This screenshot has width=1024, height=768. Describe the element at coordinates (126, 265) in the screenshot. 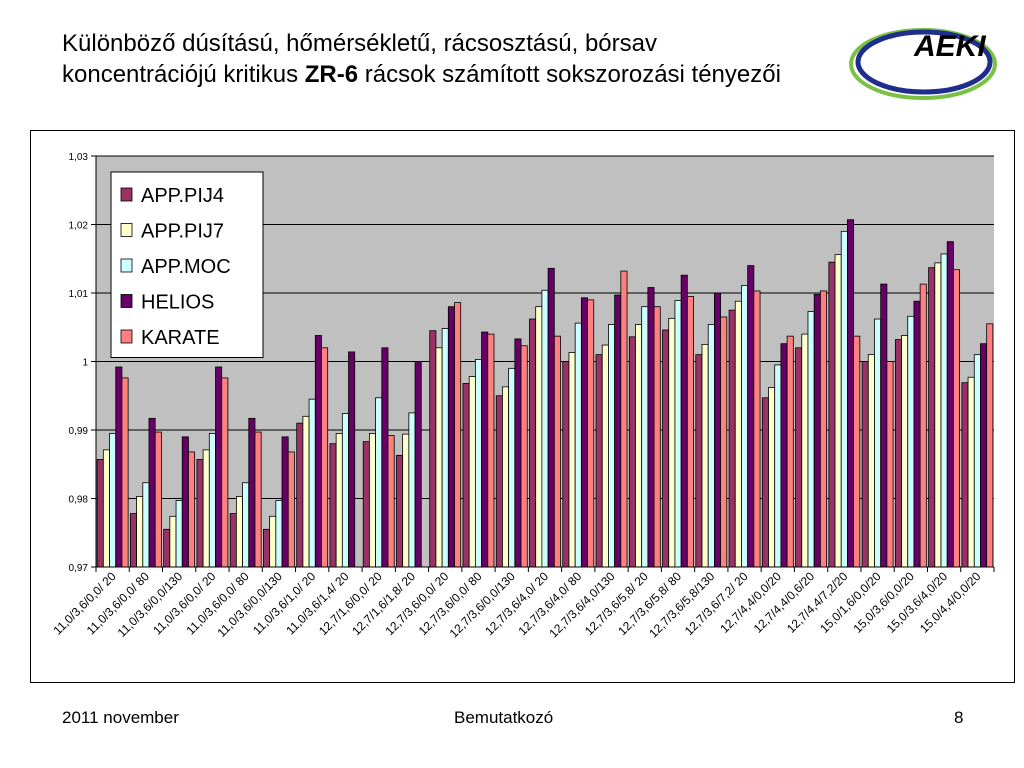

I see `legend-swatch-app-moc` at that location.